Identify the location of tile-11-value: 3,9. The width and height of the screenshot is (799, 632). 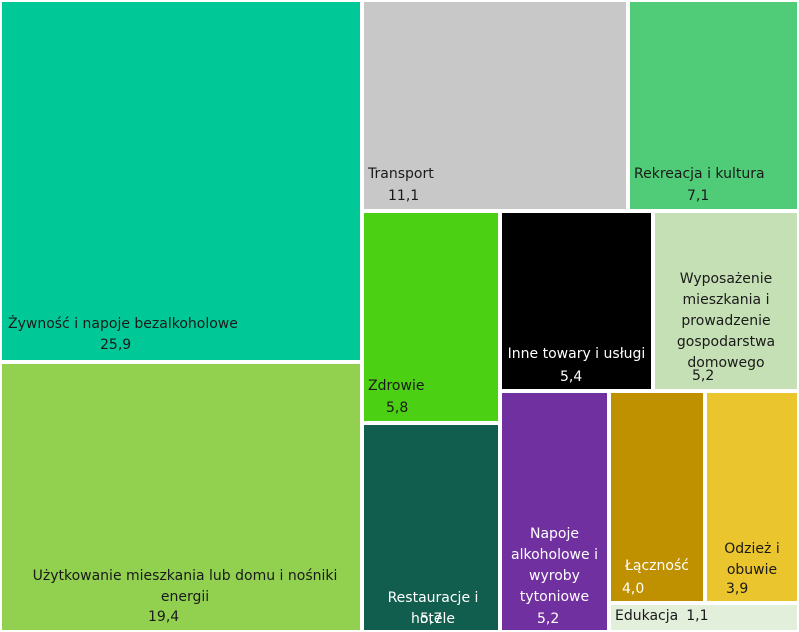
(737, 589).